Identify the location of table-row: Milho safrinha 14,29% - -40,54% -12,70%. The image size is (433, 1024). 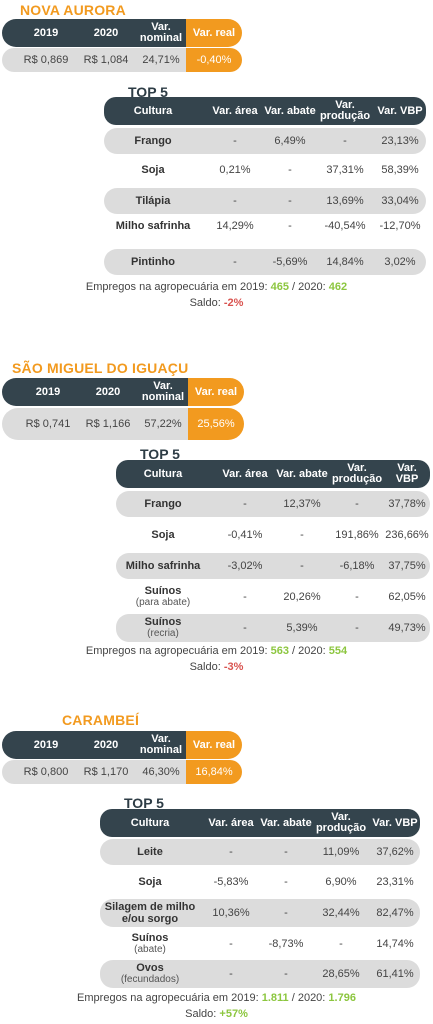
(265, 230).